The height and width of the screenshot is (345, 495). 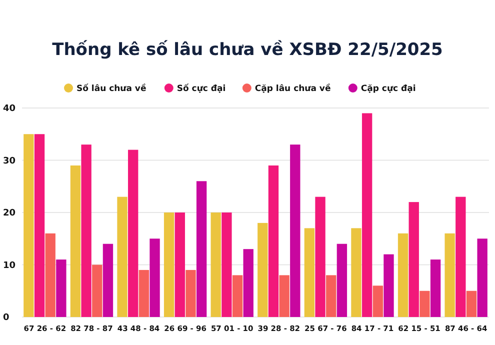 I want to click on y-tick-label: 40, so click(x=9, y=109).